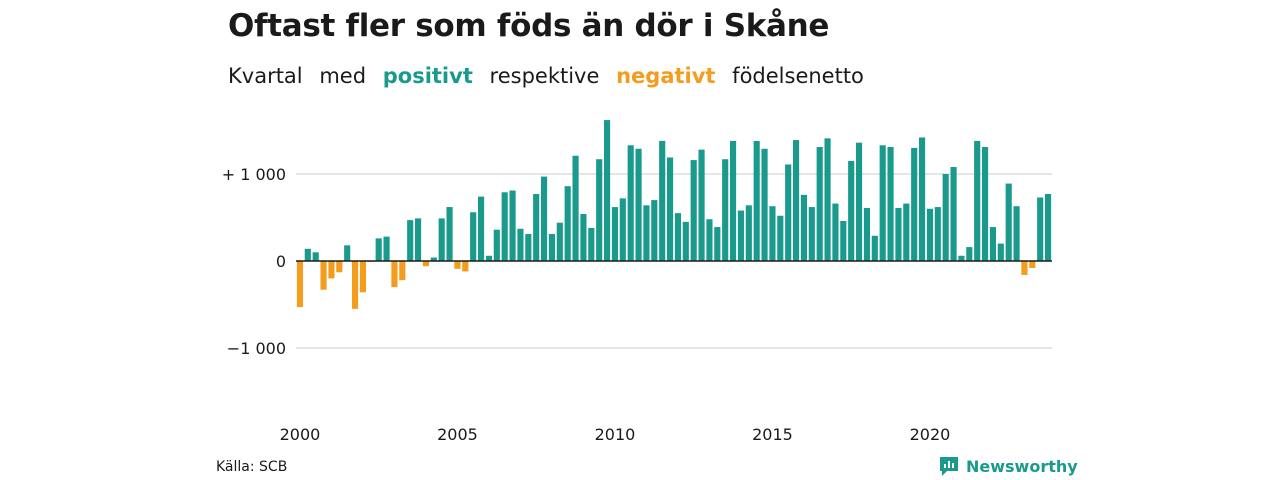  I want to click on x-tick-label: 2005, so click(457, 434).